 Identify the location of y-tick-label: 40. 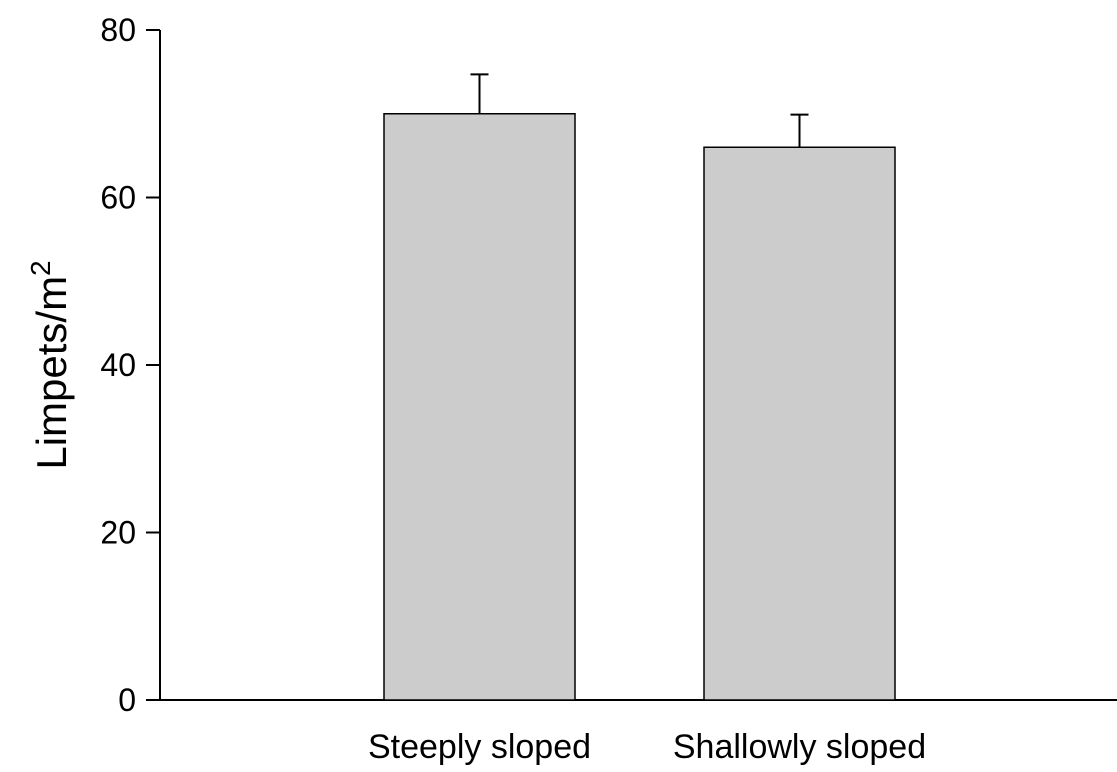
(118, 365).